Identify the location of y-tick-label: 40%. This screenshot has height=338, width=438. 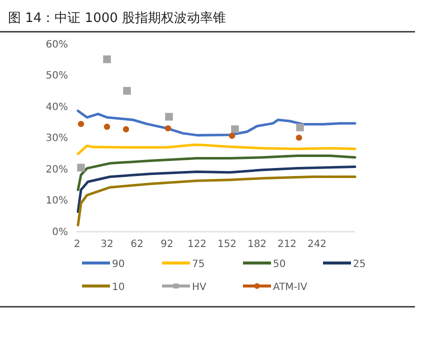
(57, 107).